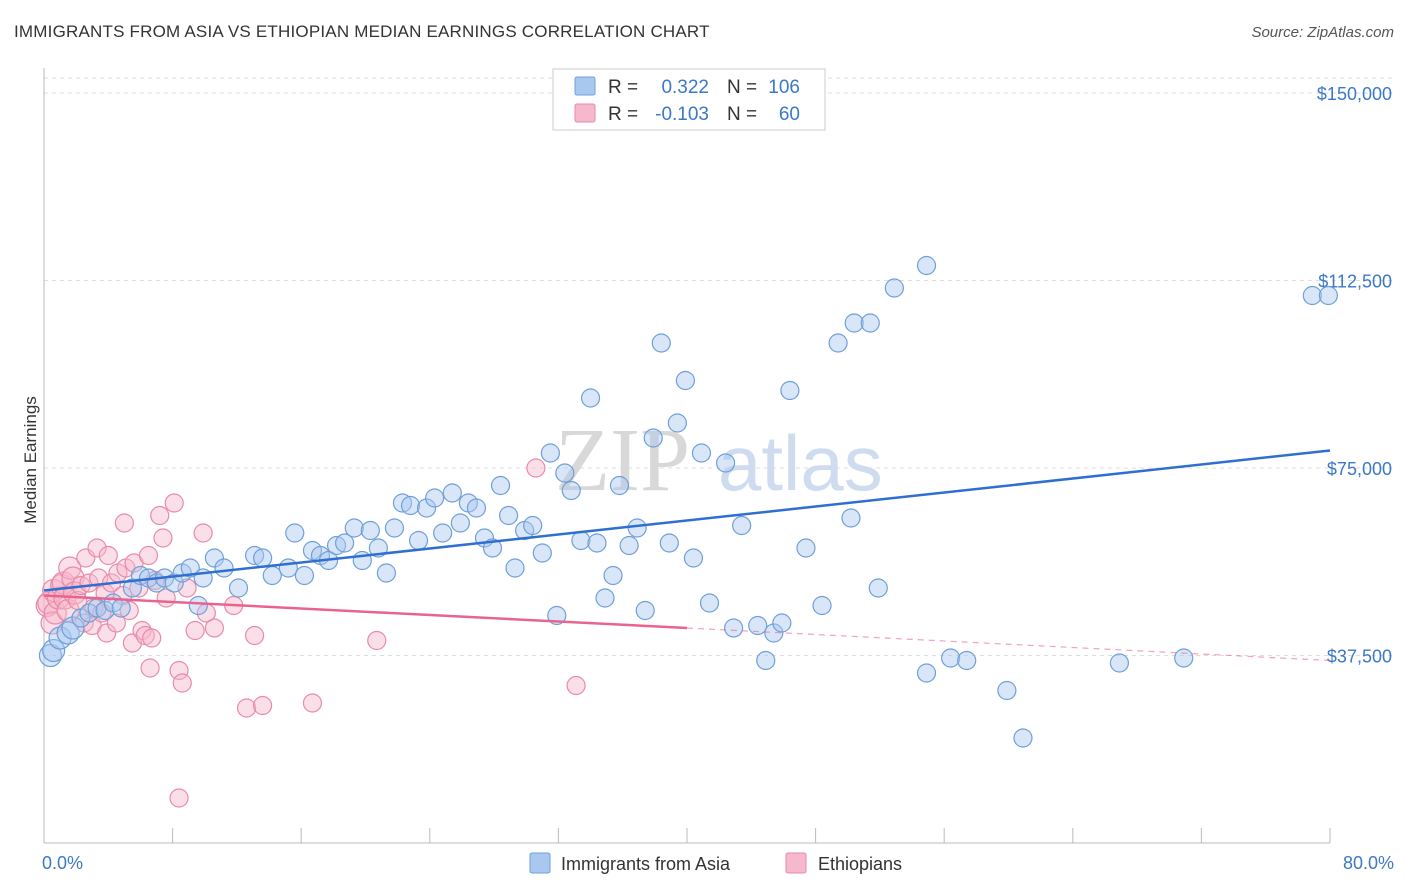 This screenshot has width=1406, height=892. Describe the element at coordinates (1008, 644) in the screenshot. I see `ethiopians-trend-extension` at that location.